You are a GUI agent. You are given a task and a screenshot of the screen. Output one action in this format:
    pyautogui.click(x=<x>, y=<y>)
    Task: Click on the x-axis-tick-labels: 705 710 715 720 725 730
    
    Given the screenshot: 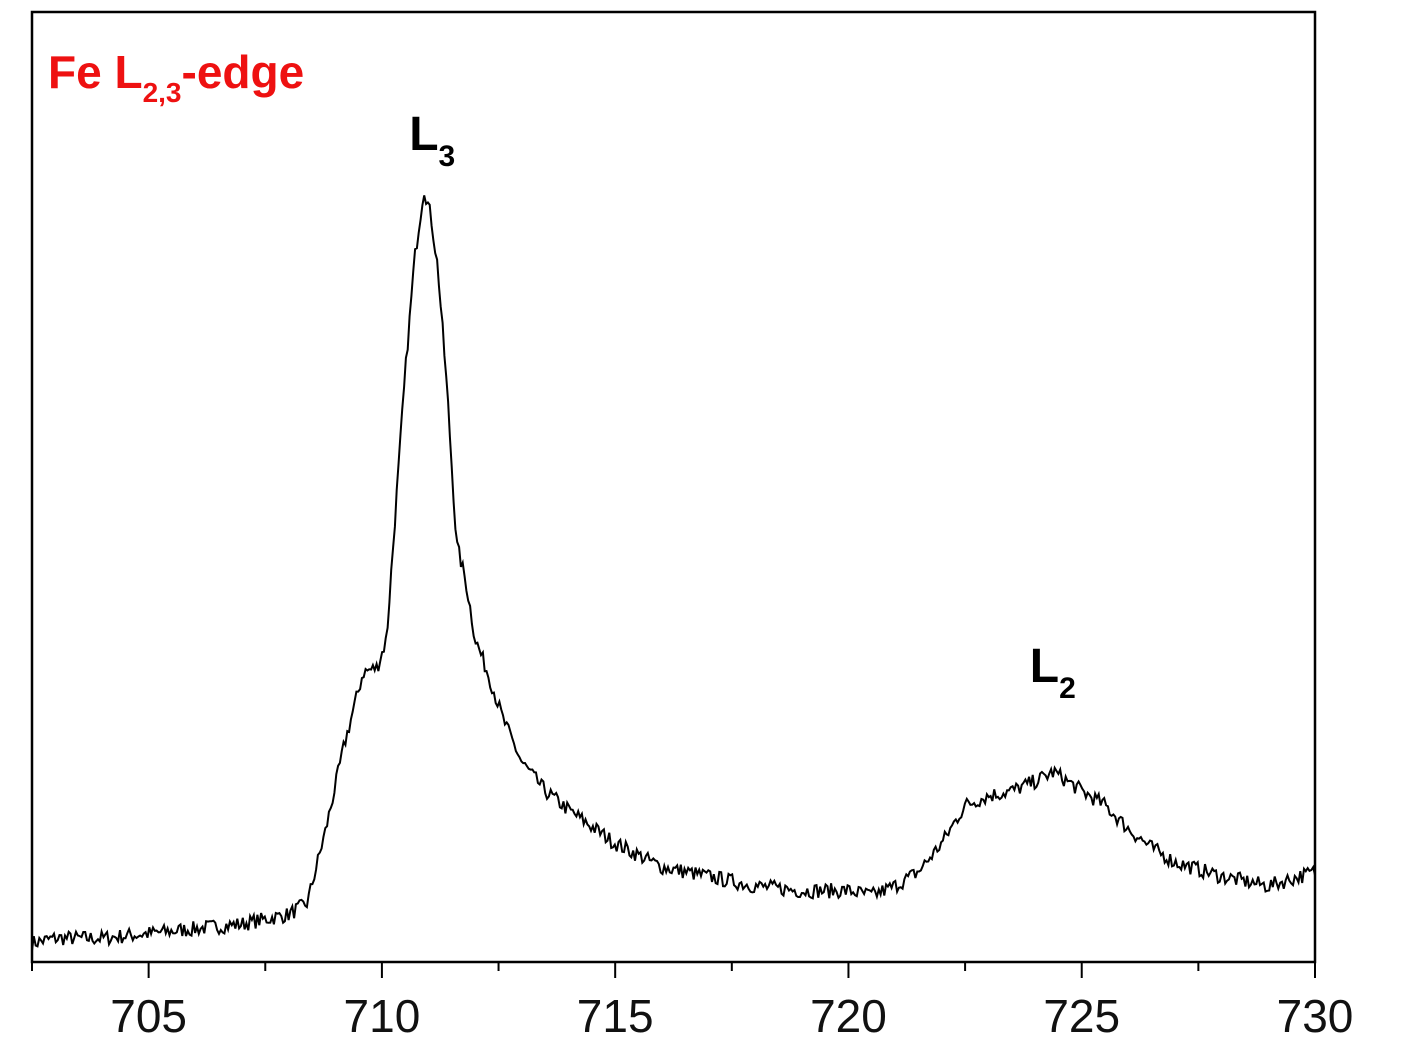 What is the action you would take?
    pyautogui.click(x=731, y=1016)
    